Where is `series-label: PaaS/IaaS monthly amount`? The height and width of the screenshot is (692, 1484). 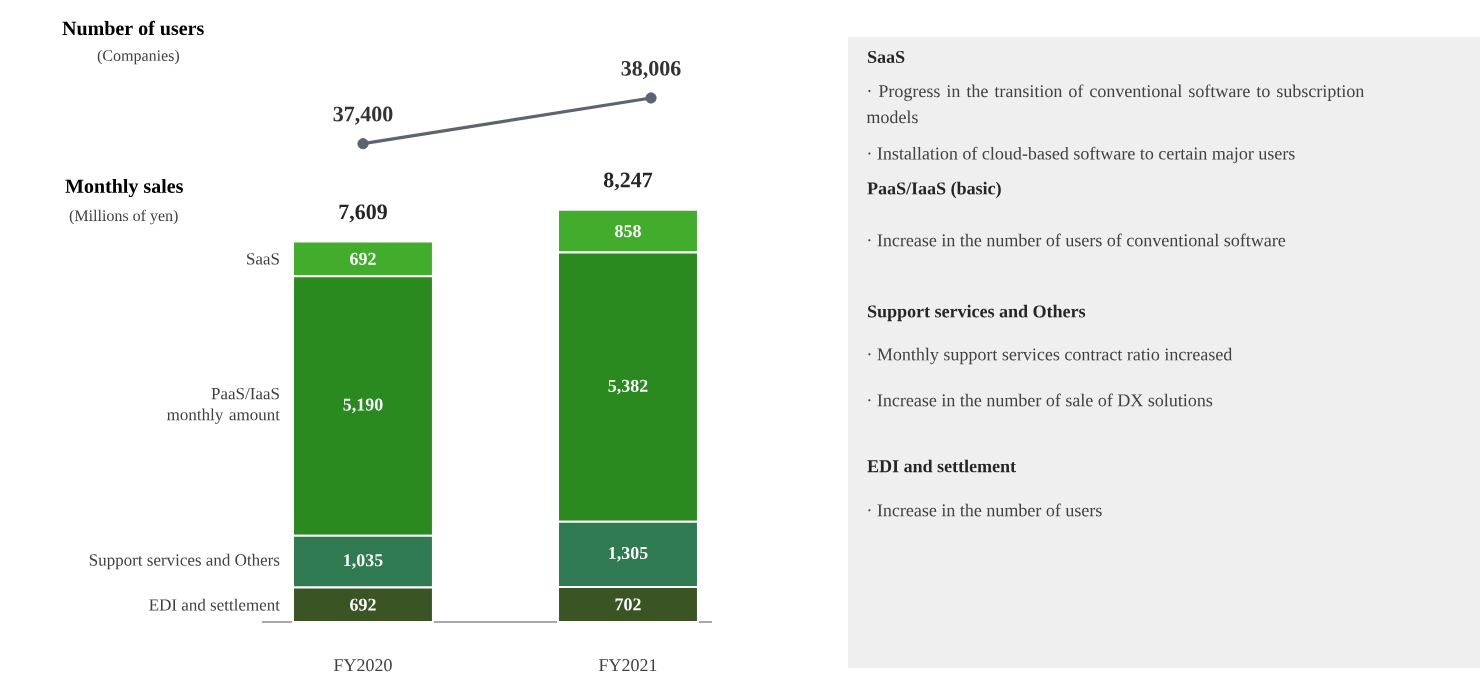 series-label: PaaS/IaaS monthly amount is located at coordinates (223, 405).